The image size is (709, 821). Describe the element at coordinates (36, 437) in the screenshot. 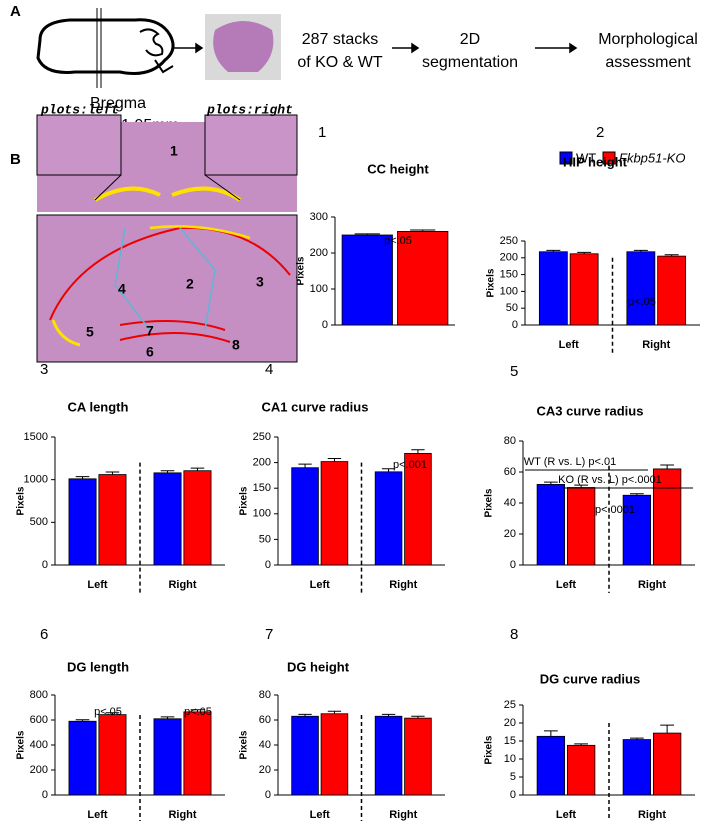

I see `y-tick-label: 1500` at that location.